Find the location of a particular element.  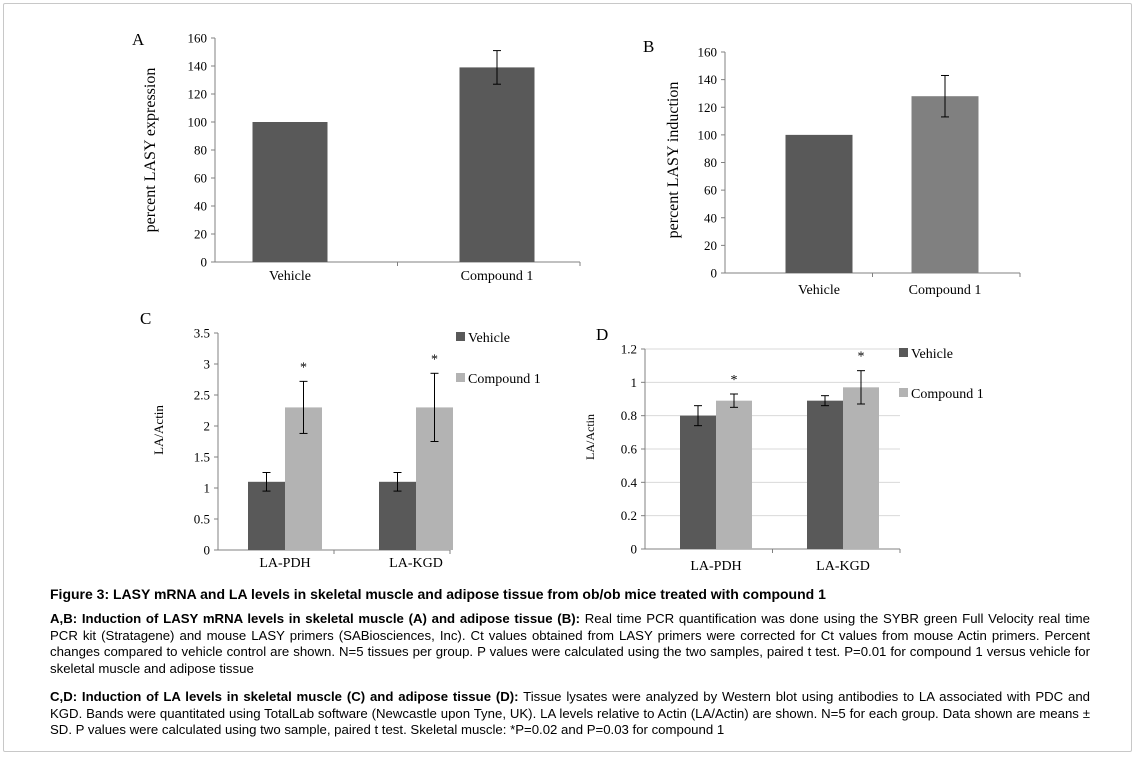

y-tick-label: 2 is located at coordinates (207, 426).